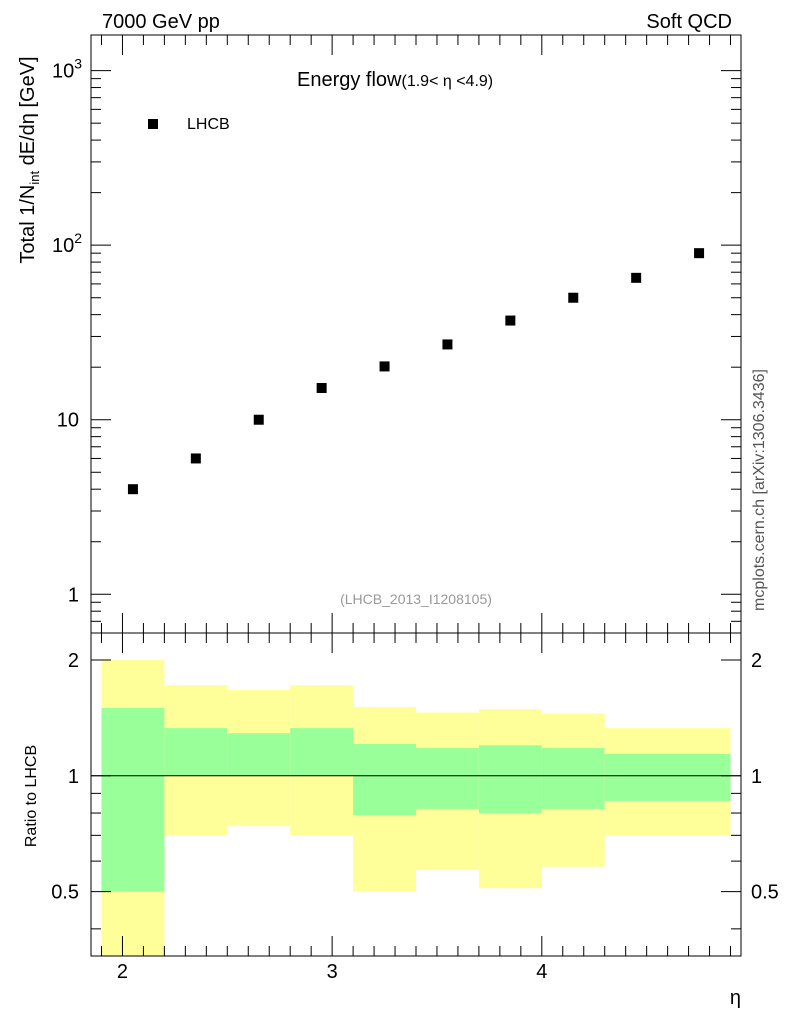 This screenshot has height=1024, width=786. I want to click on legend-marker, so click(153, 124).